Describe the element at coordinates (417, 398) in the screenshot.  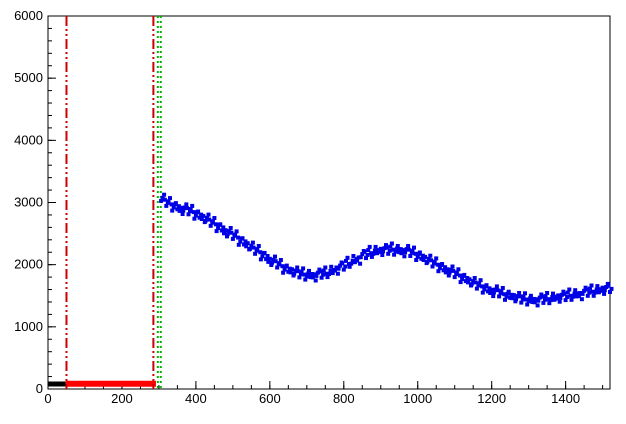
I see `x-tick-label: 1000` at that location.